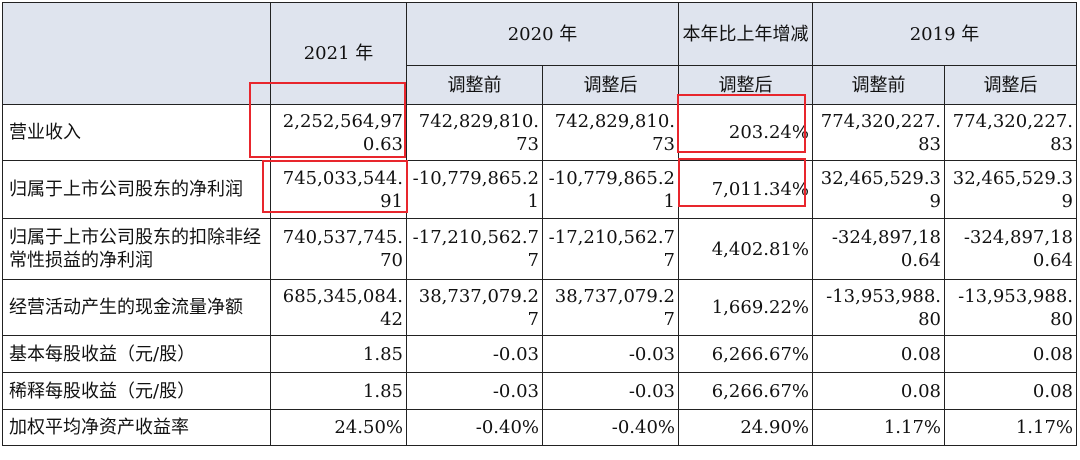  Describe the element at coordinates (474, 85) in the screenshot. I see `header-2020-before: 调整前` at that location.